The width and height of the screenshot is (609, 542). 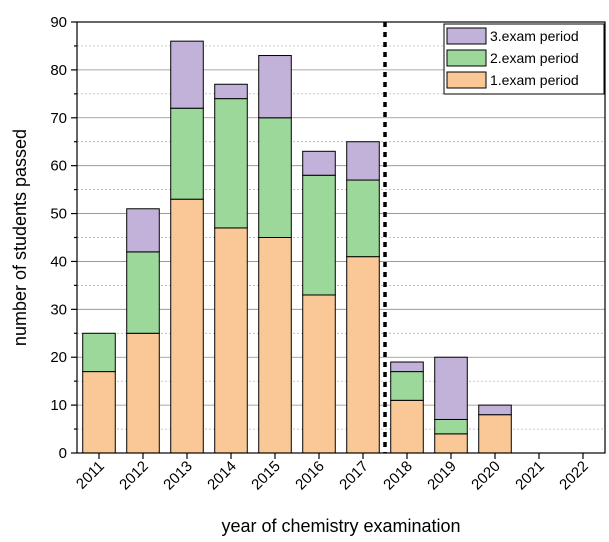 I want to click on y-tick-label: 70, so click(x=58, y=118).